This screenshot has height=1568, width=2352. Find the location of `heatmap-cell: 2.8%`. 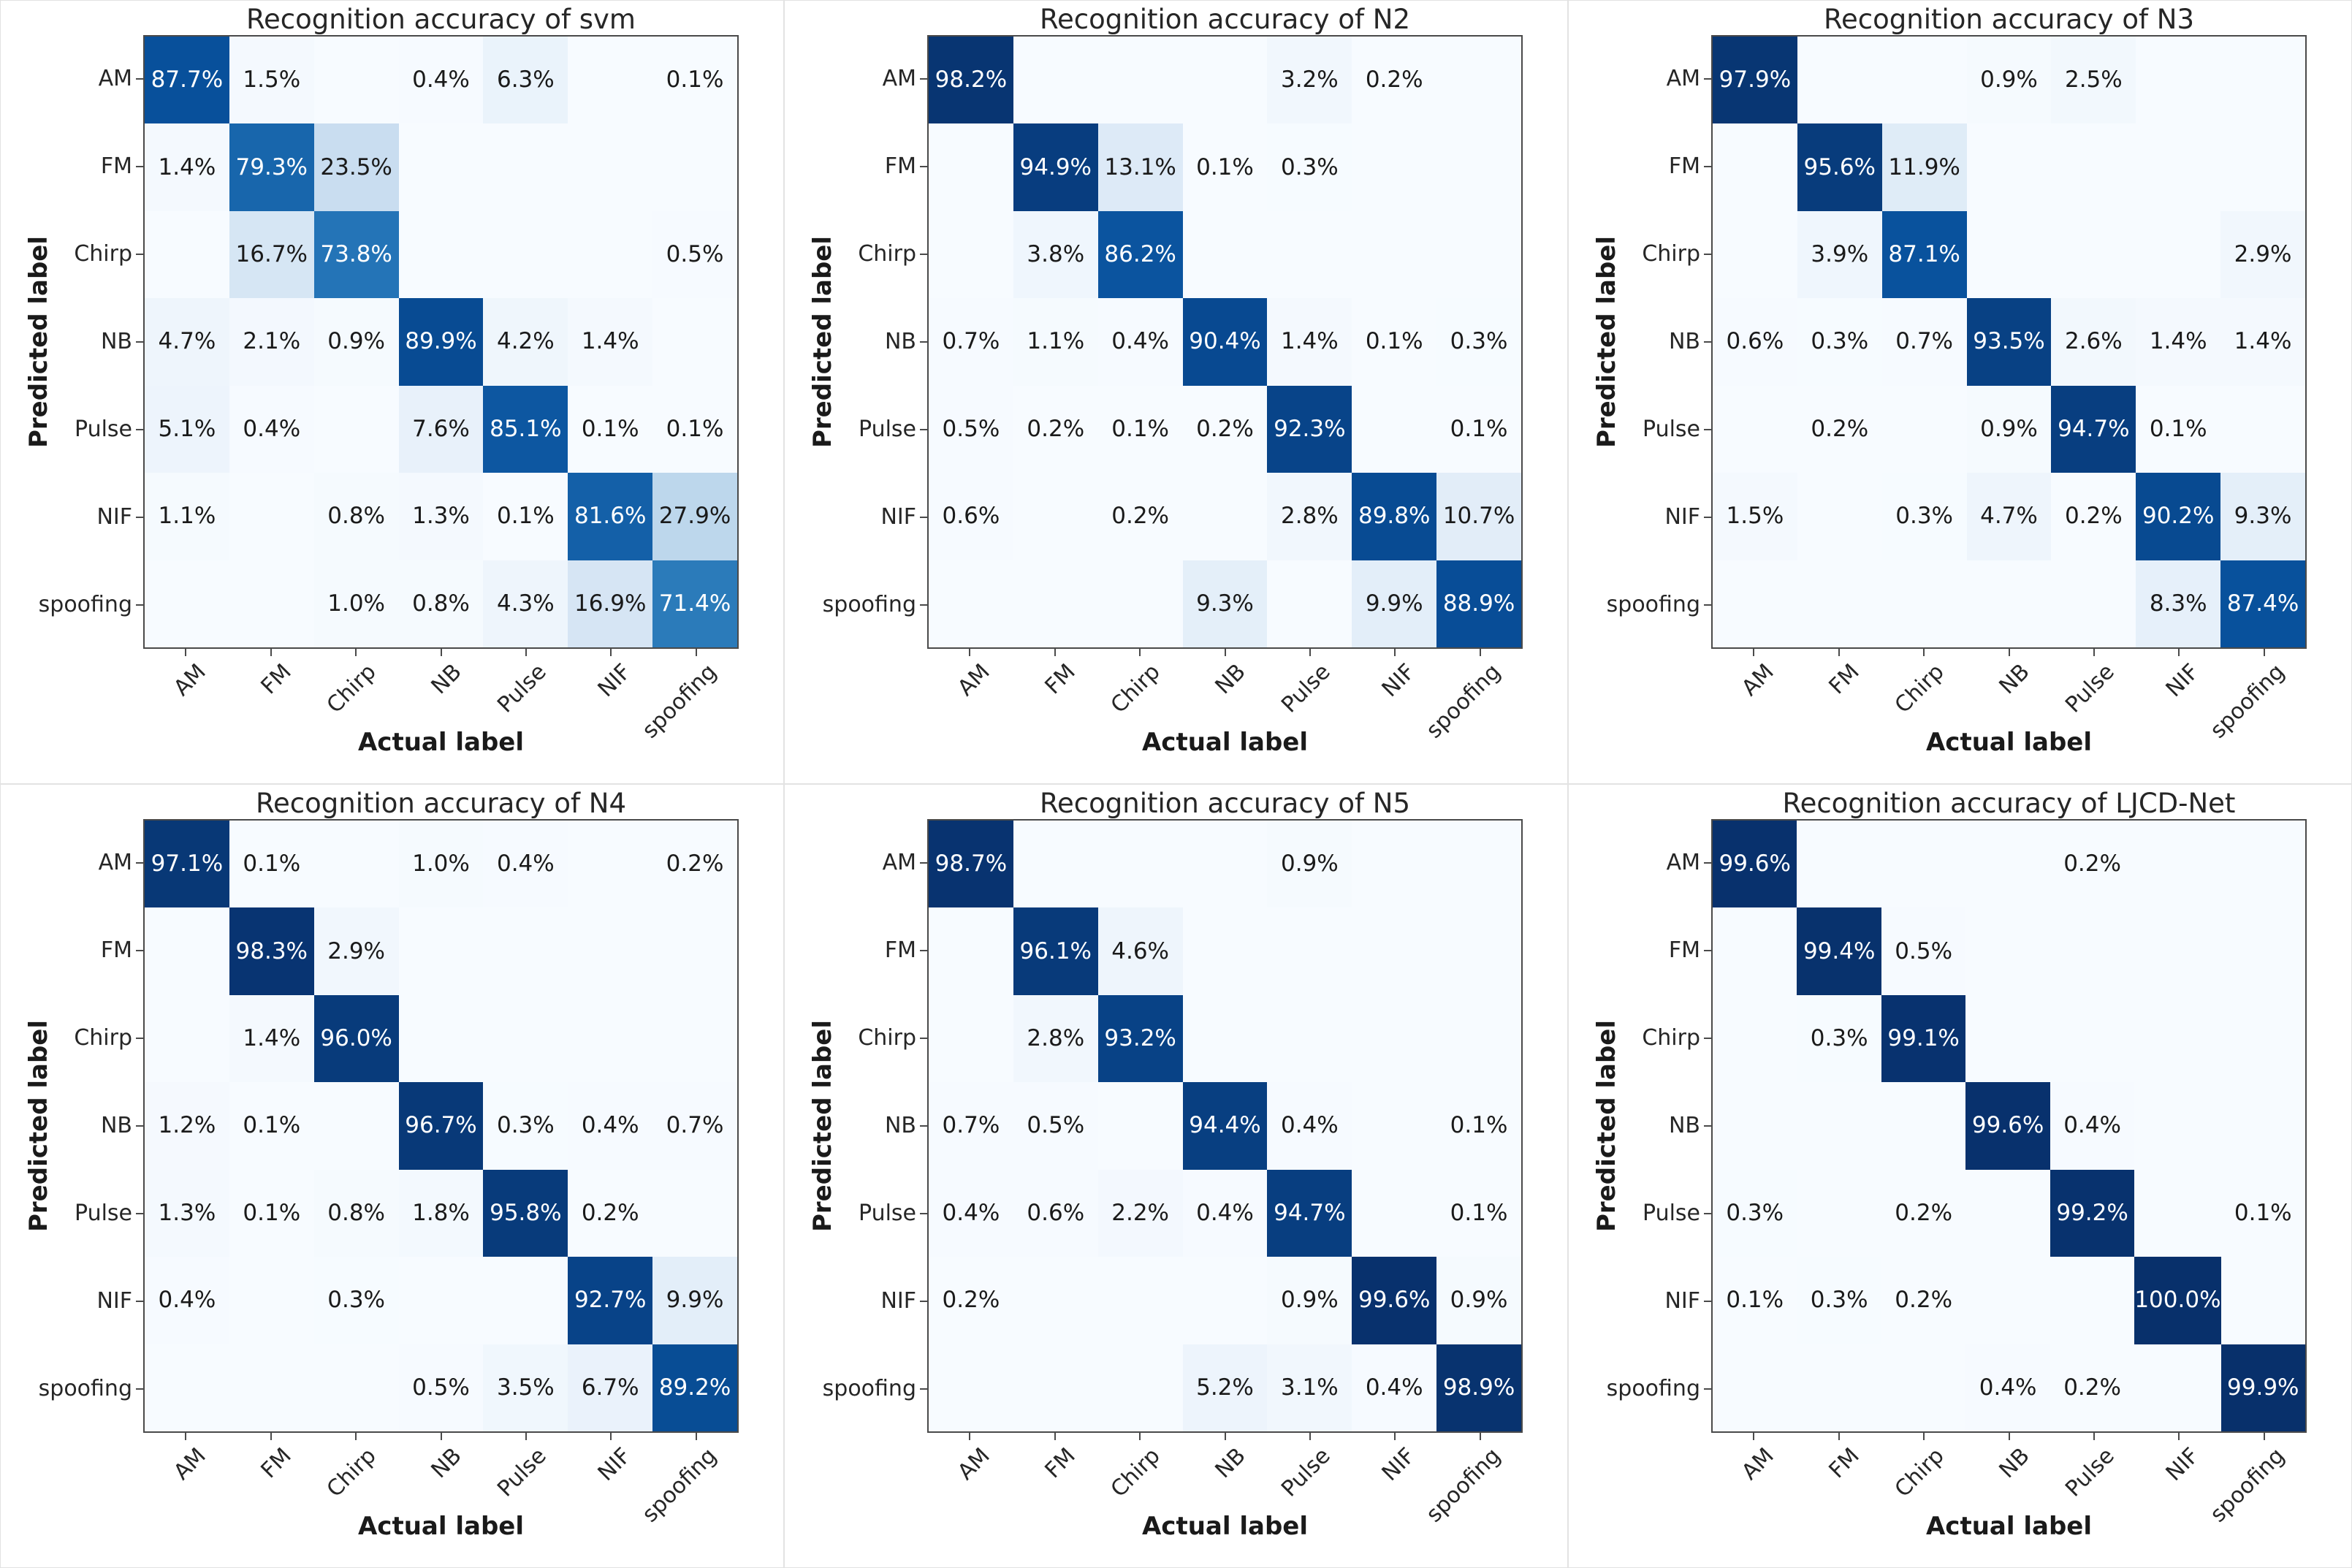

heatmap-cell: 2.8% is located at coordinates (1309, 516).